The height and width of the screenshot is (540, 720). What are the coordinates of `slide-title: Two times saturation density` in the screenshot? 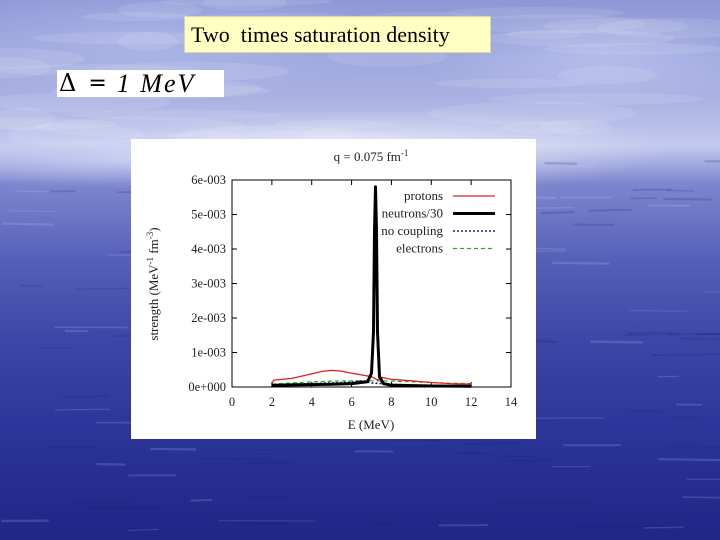 It's located at (337, 34).